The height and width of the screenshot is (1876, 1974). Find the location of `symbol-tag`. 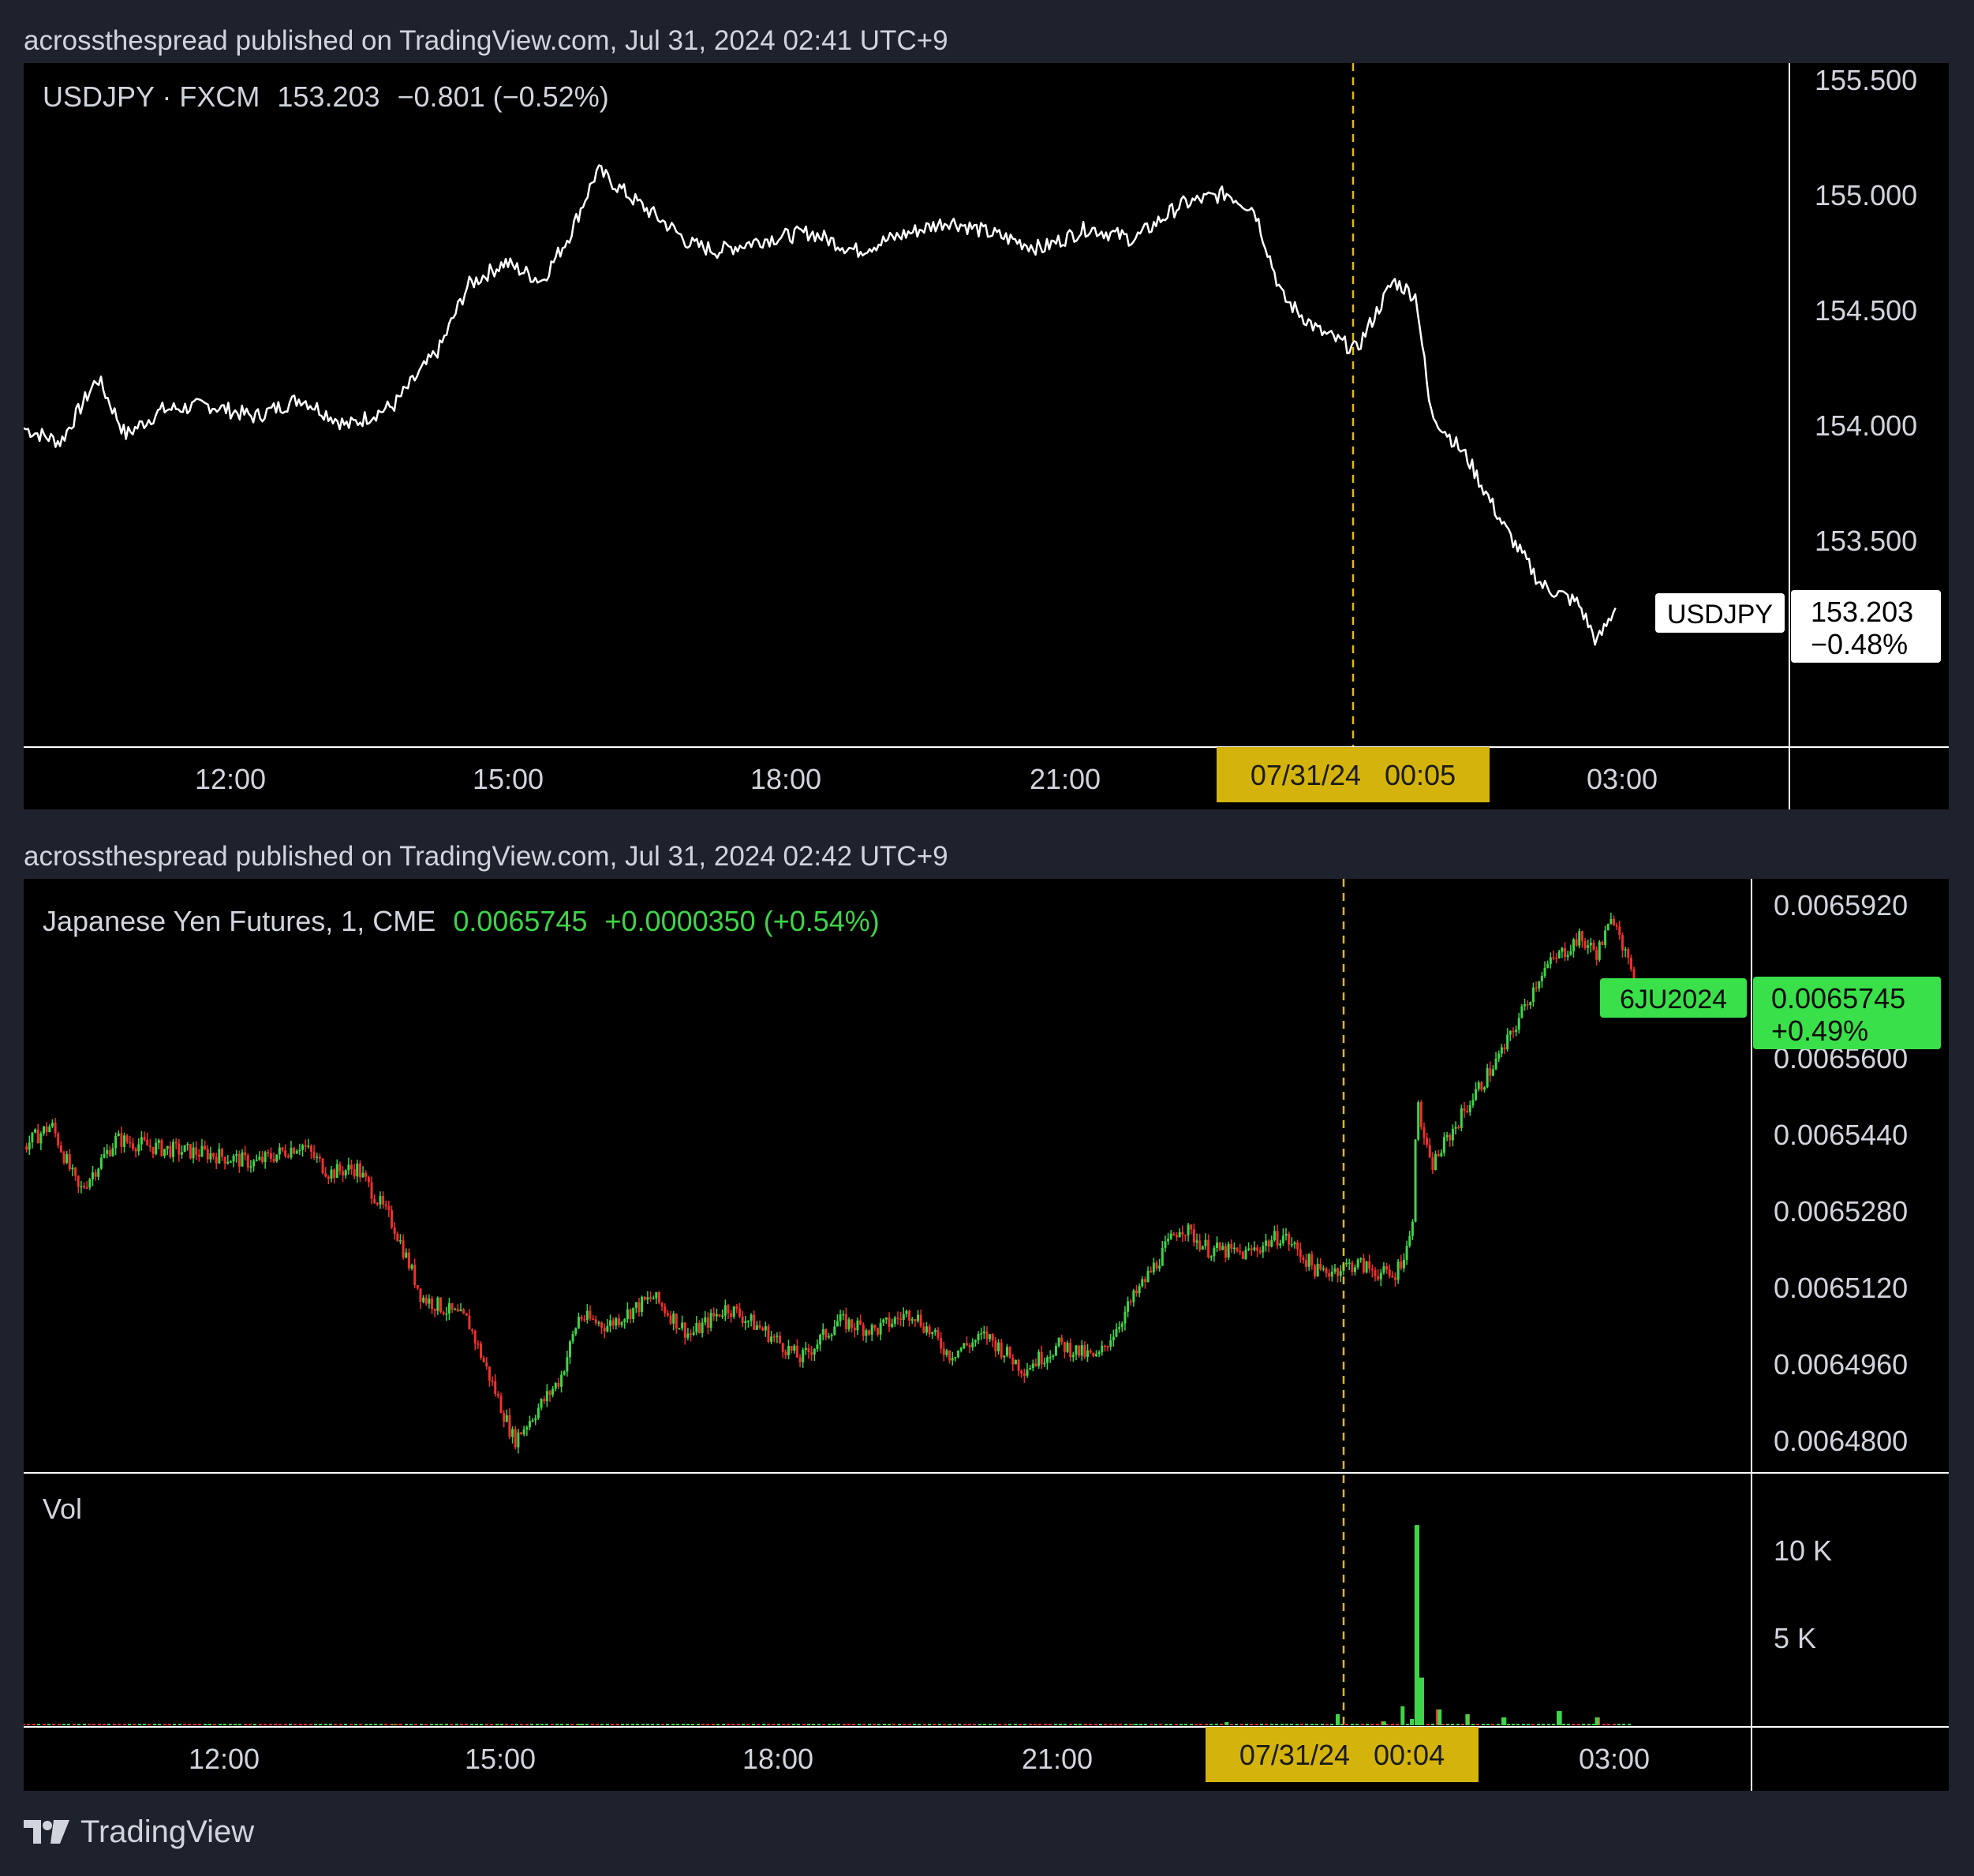

symbol-tag is located at coordinates (1720, 613).